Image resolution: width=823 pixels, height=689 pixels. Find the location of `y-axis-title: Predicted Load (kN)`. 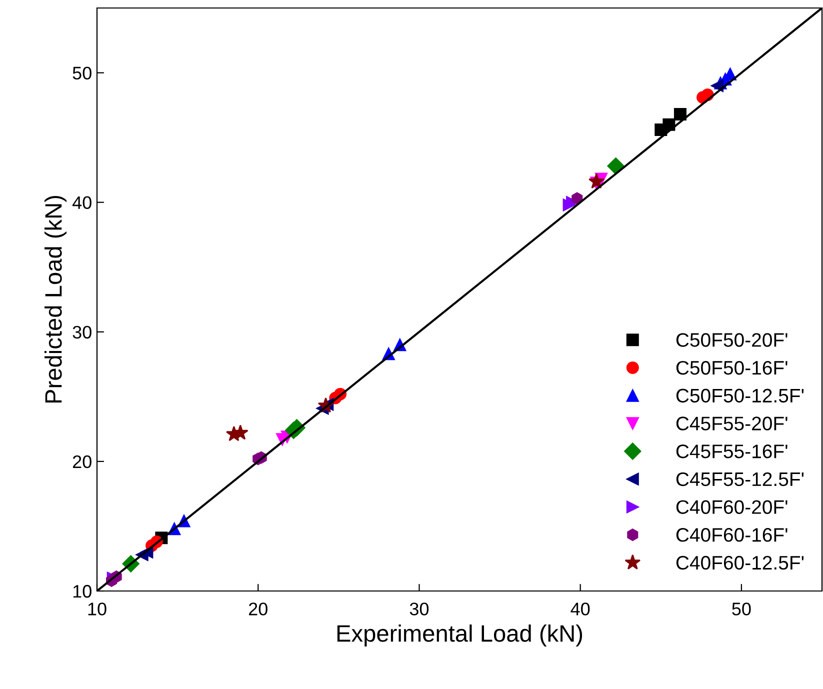

y-axis-title: Predicted Load (kN) is located at coordinates (55, 299).